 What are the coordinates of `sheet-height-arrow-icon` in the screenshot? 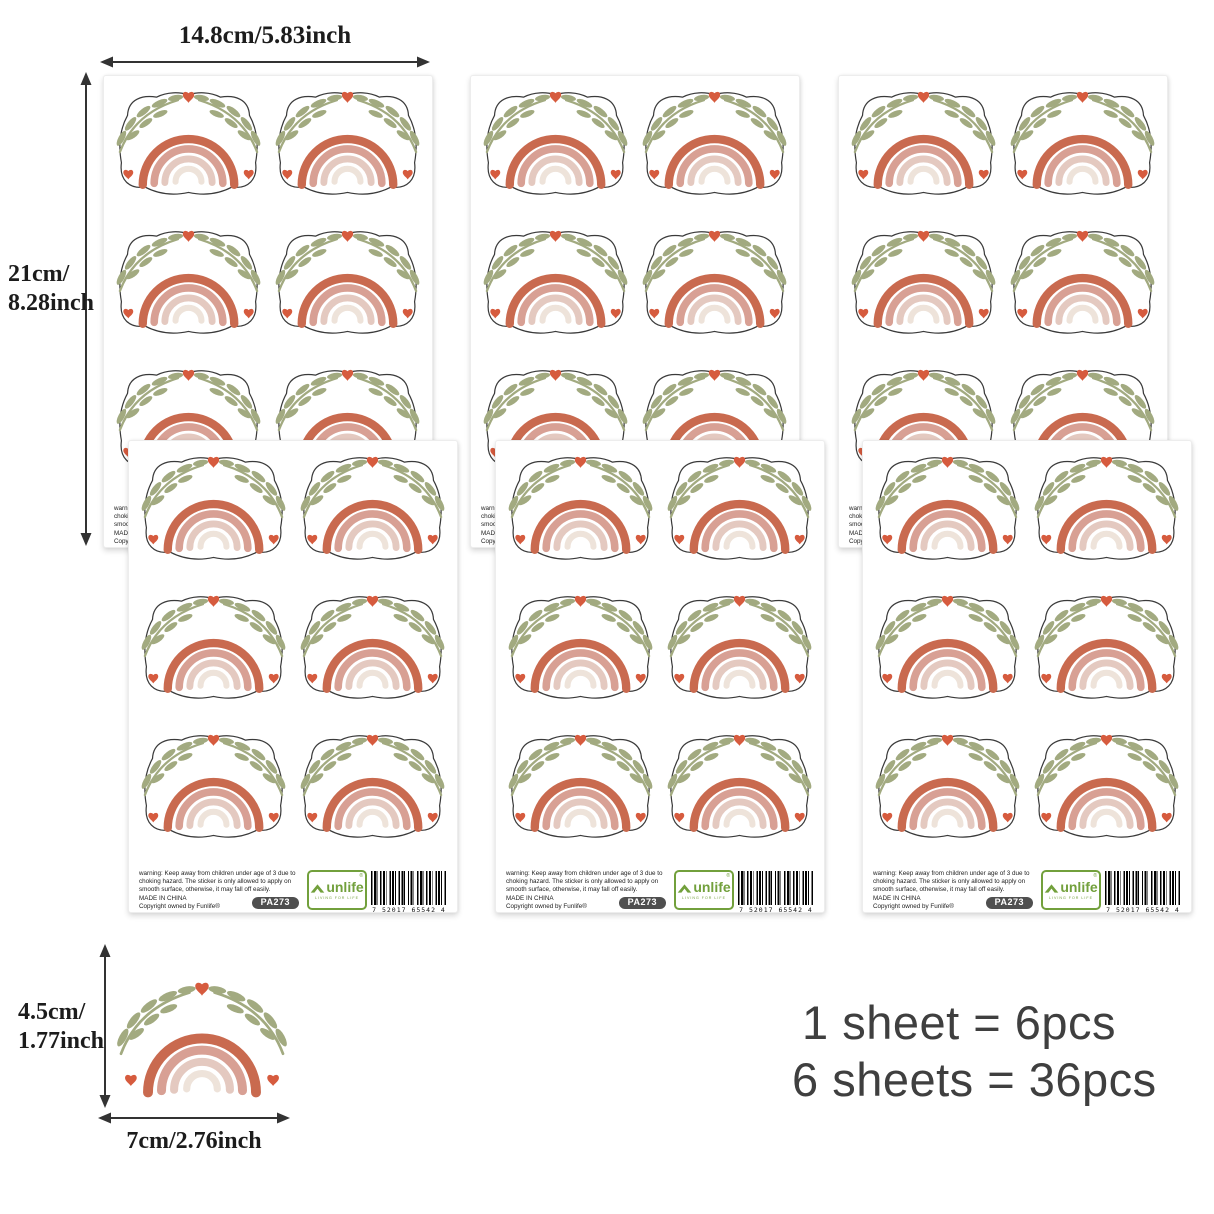 It's located at (86, 309).